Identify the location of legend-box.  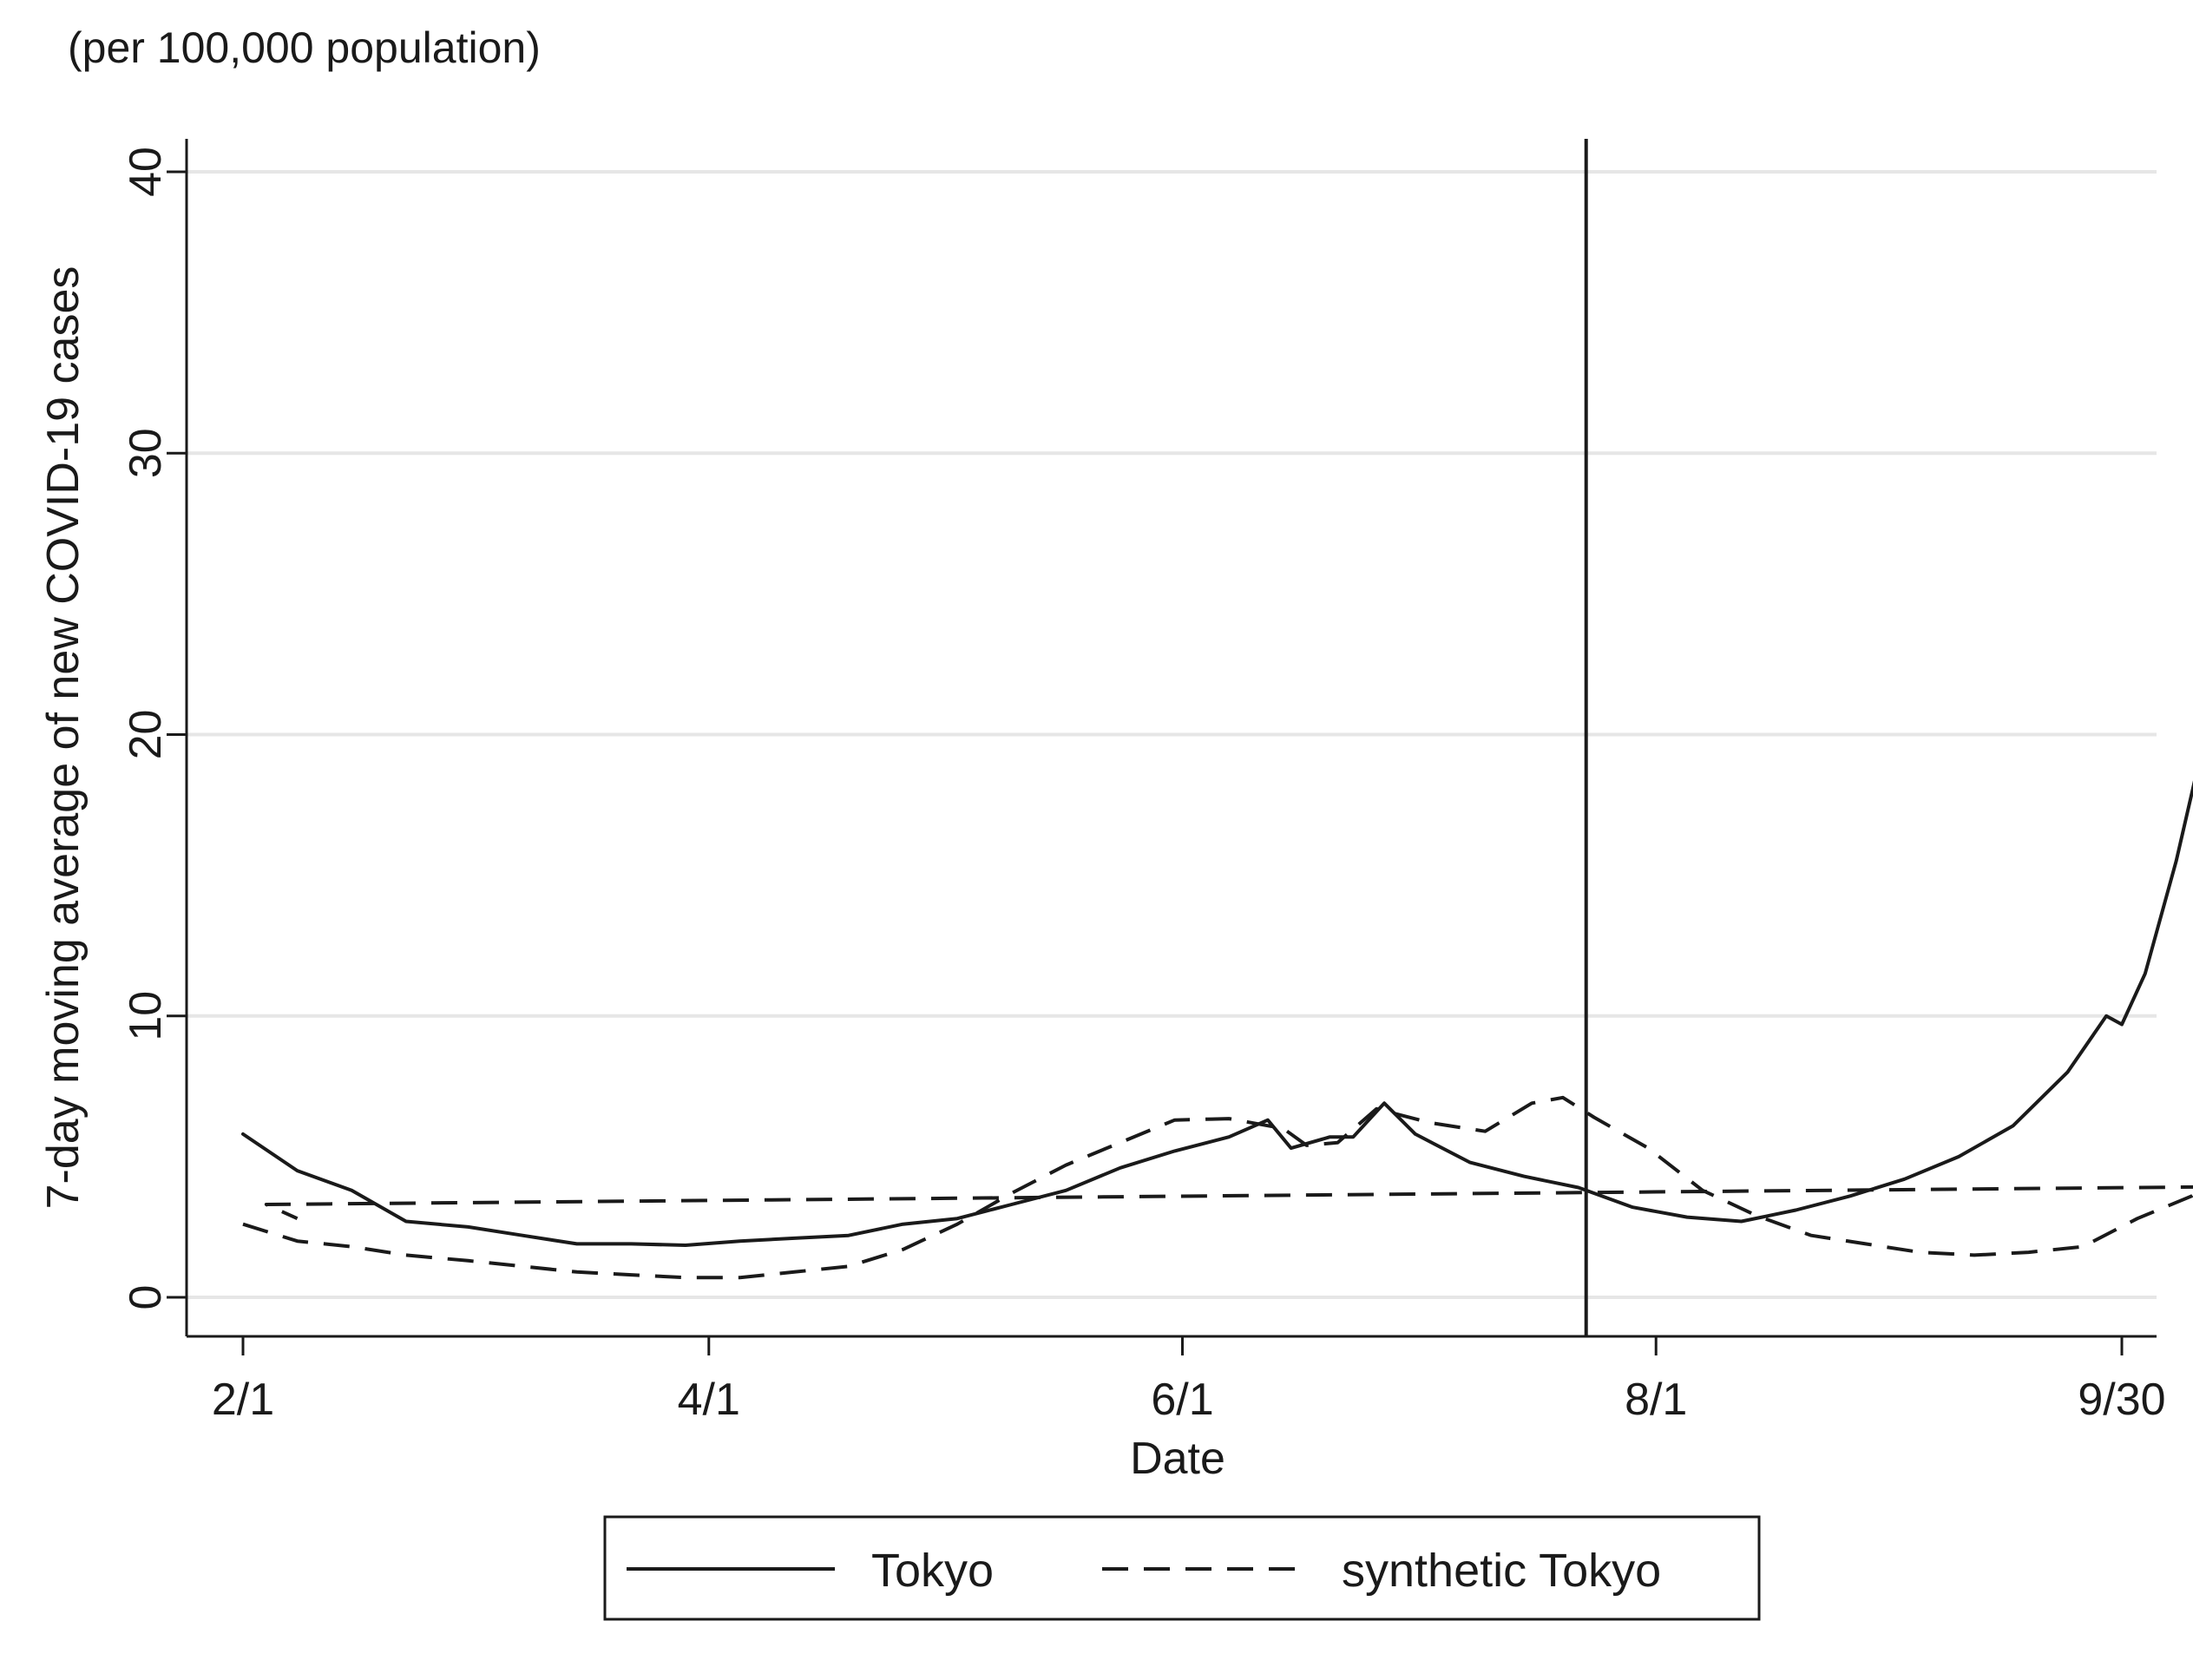
(1182, 1568).